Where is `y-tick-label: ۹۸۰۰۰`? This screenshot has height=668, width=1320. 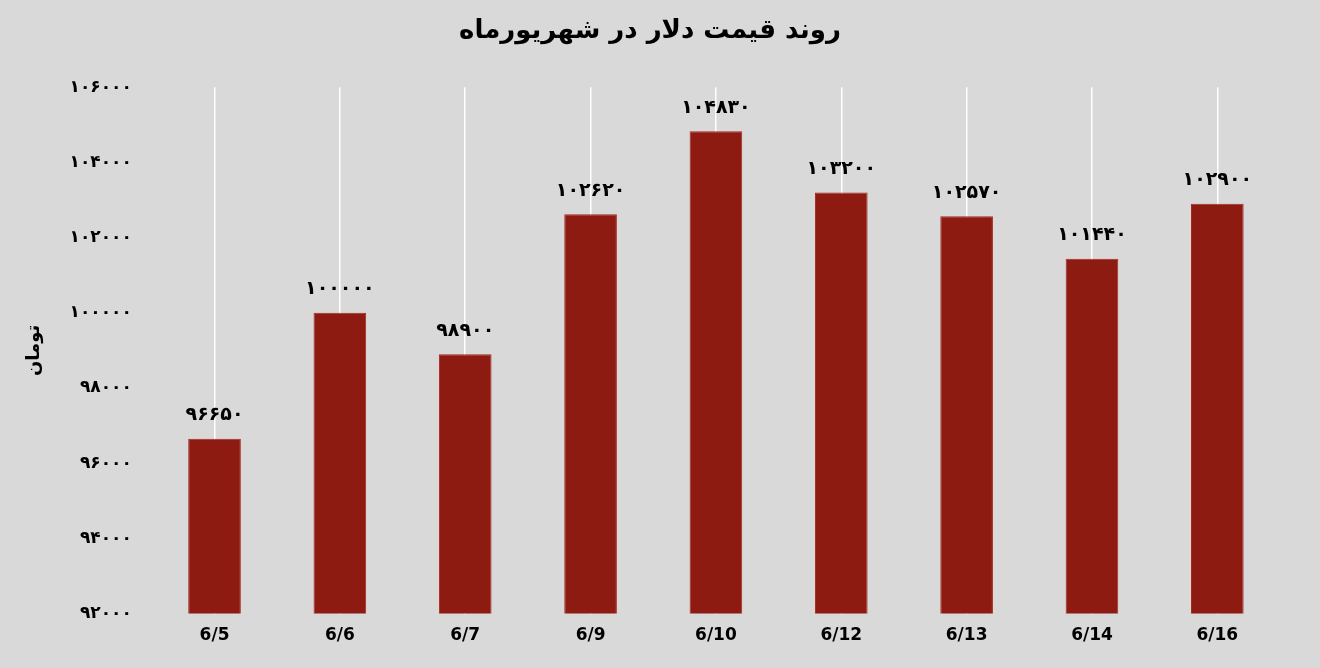
y-tick-label: ۹۸۰۰۰ is located at coordinates (105, 386).